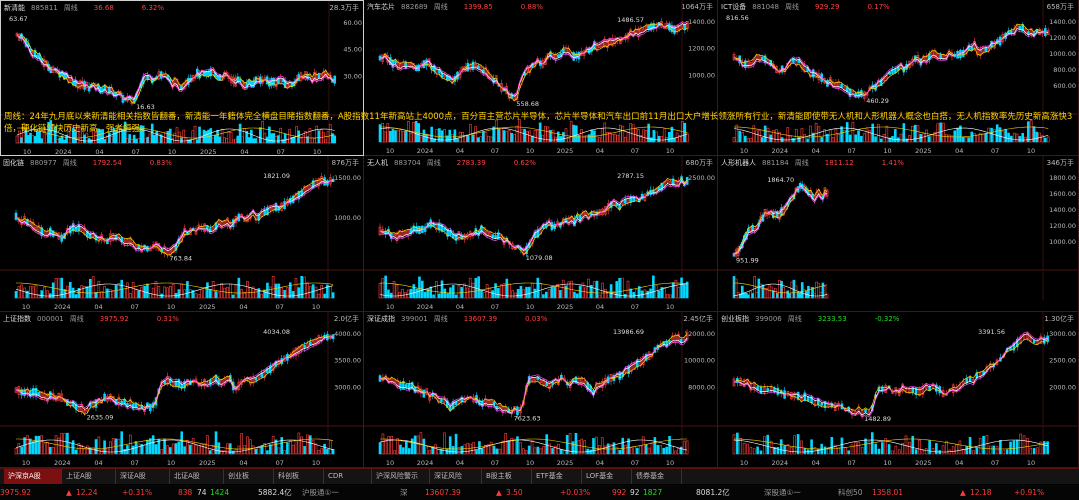  What do you see at coordinates (782, 492) in the screenshot?
I see `sz-connect-link: 深股通①一` at bounding box center [782, 492].